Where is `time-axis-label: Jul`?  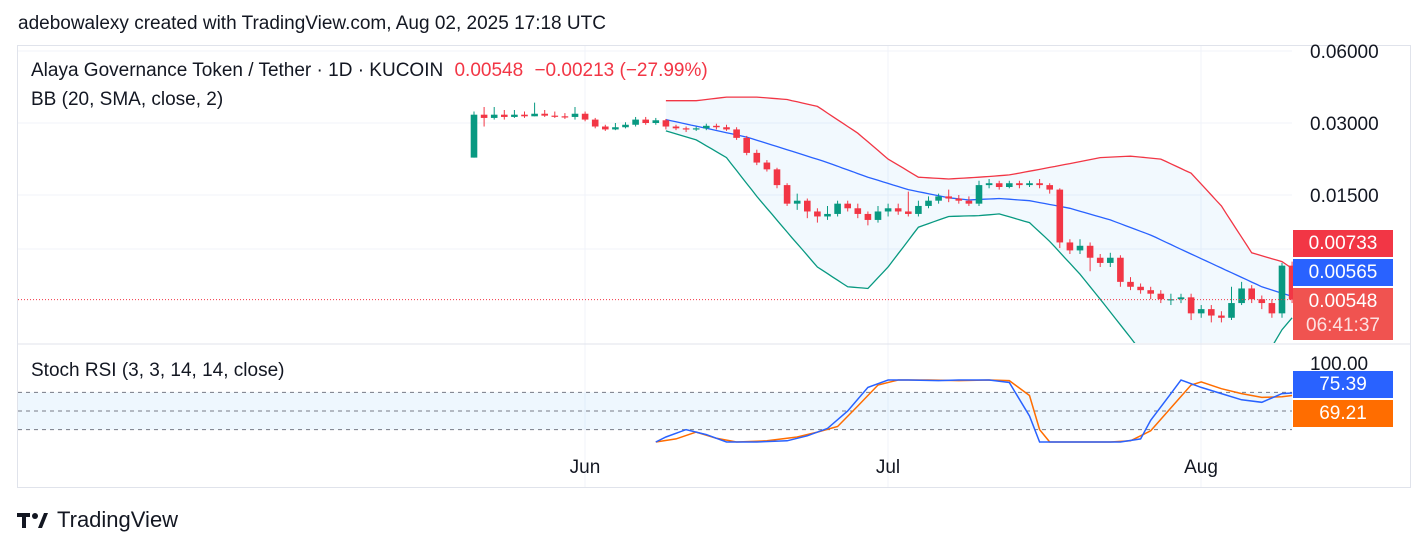 time-axis-label: Jul is located at coordinates (888, 467).